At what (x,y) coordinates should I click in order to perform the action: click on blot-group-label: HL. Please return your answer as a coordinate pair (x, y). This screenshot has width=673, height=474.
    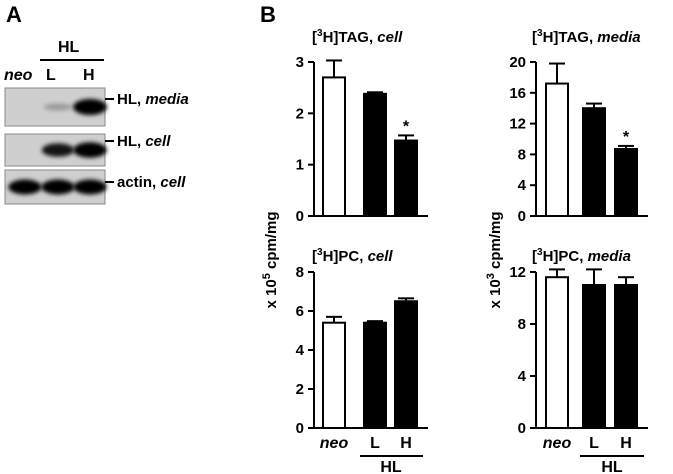
    Looking at the image, I should click on (69, 47).